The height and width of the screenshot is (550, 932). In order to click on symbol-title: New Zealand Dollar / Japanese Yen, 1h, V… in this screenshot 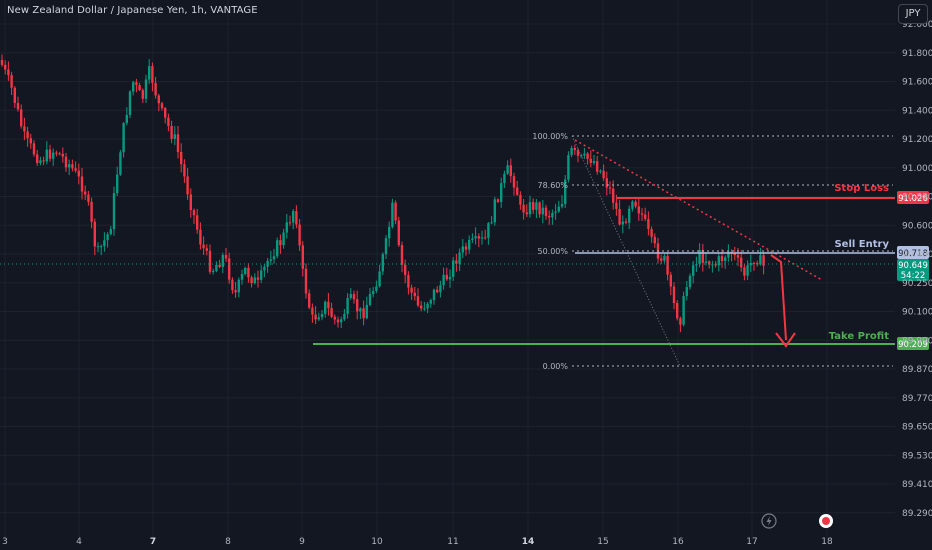, I will do `click(132, 10)`.